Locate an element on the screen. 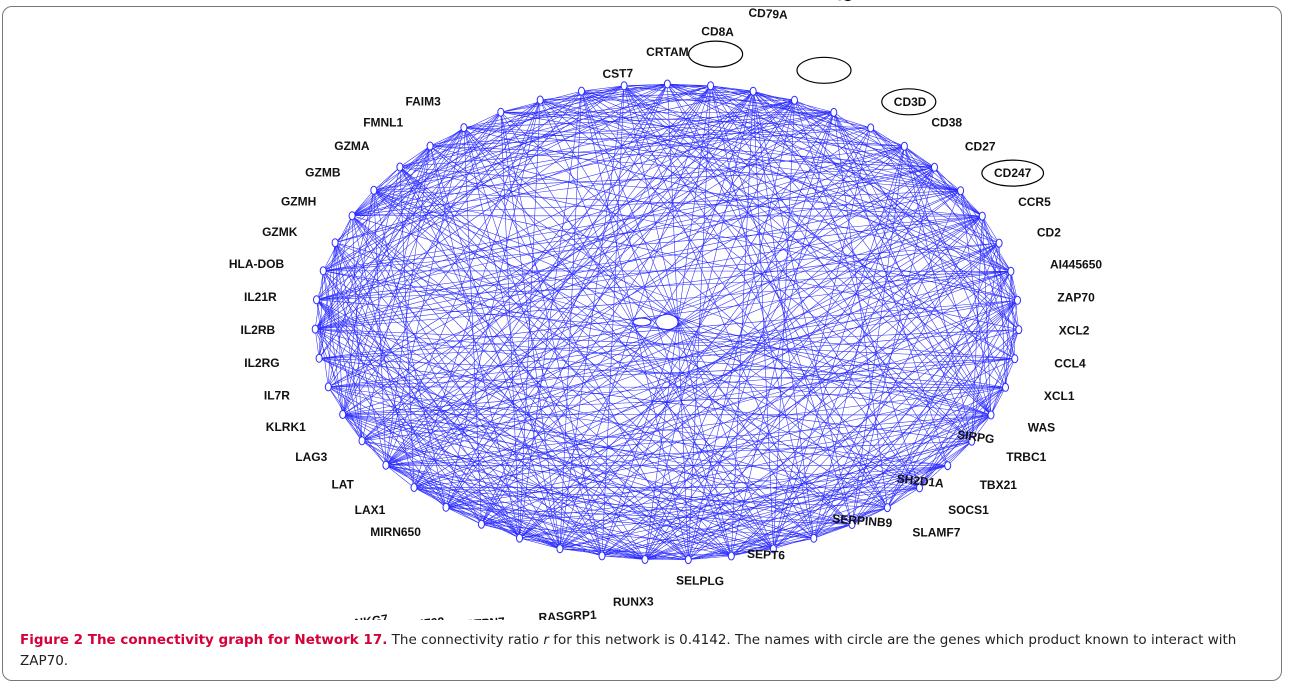  edge-CCL4-IL2RB is located at coordinates (665, 343).